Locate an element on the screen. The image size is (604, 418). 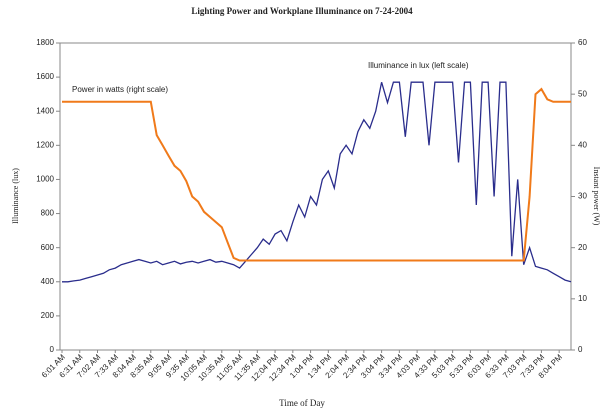
x-axis-label: Time of Day is located at coordinates (302, 403).